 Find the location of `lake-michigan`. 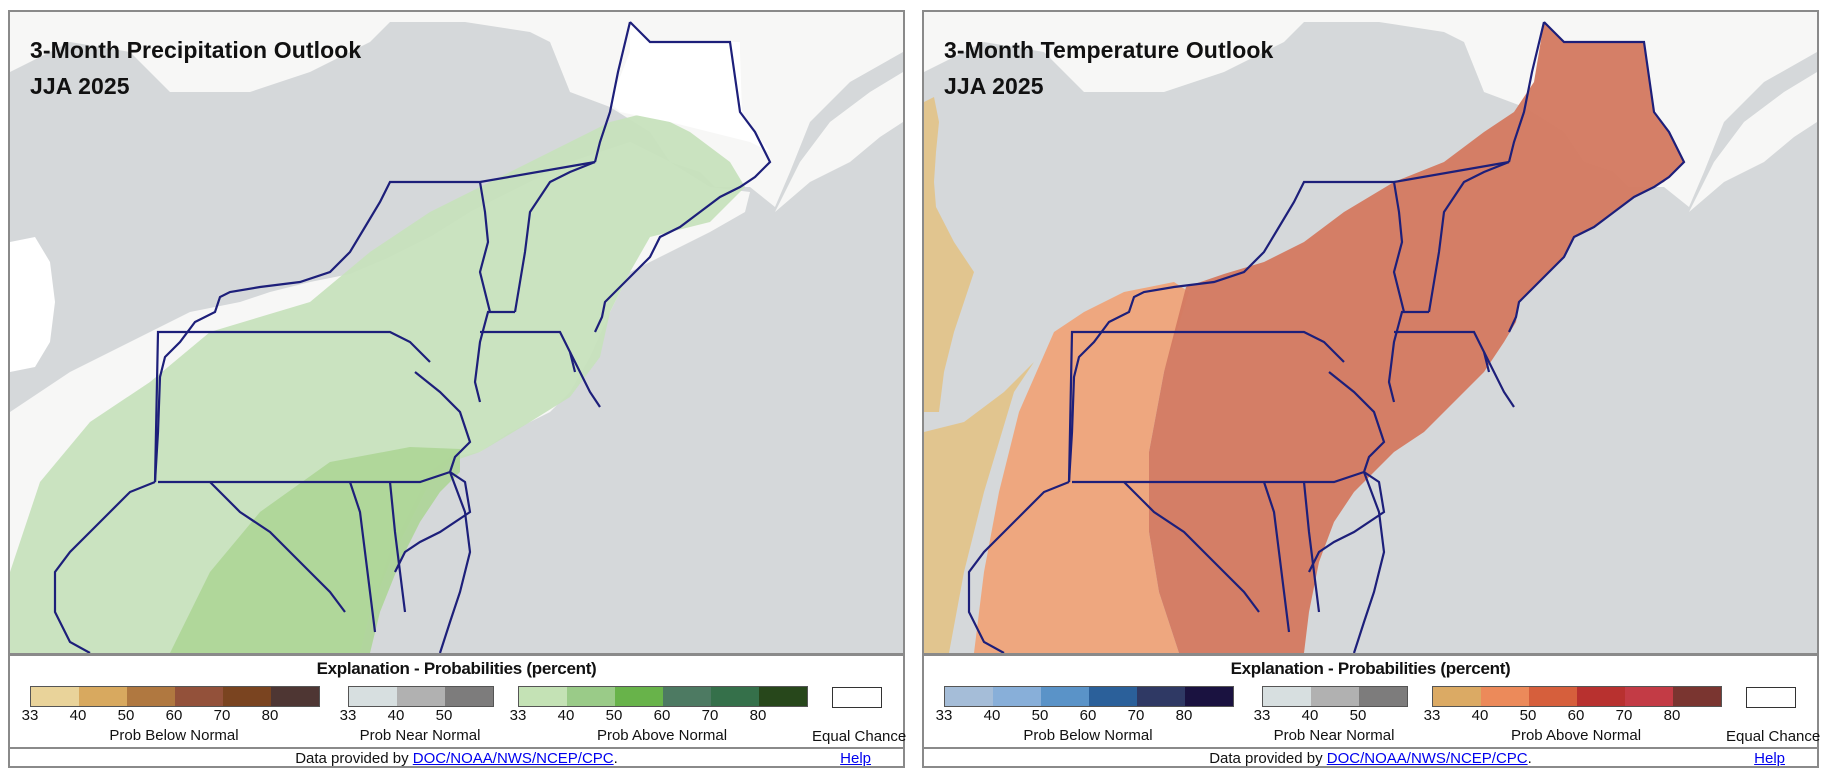

lake-michigan is located at coordinates (32, 304).